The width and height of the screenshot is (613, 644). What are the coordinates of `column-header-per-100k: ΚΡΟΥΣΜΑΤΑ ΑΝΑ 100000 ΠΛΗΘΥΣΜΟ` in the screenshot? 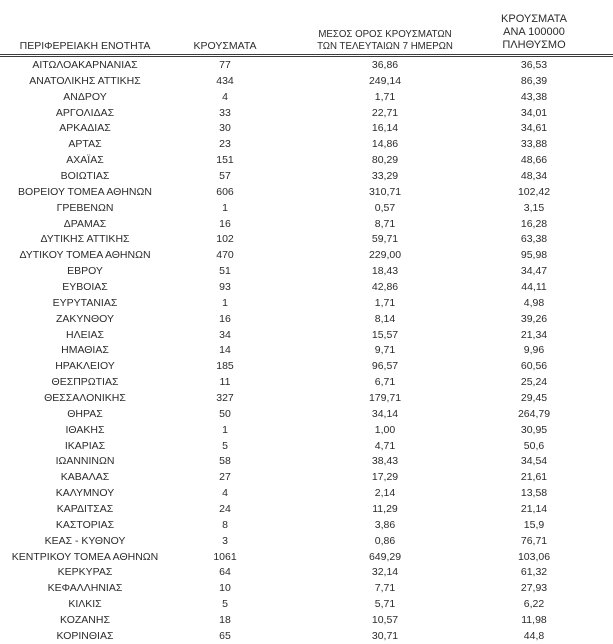 It's located at (551, 33).